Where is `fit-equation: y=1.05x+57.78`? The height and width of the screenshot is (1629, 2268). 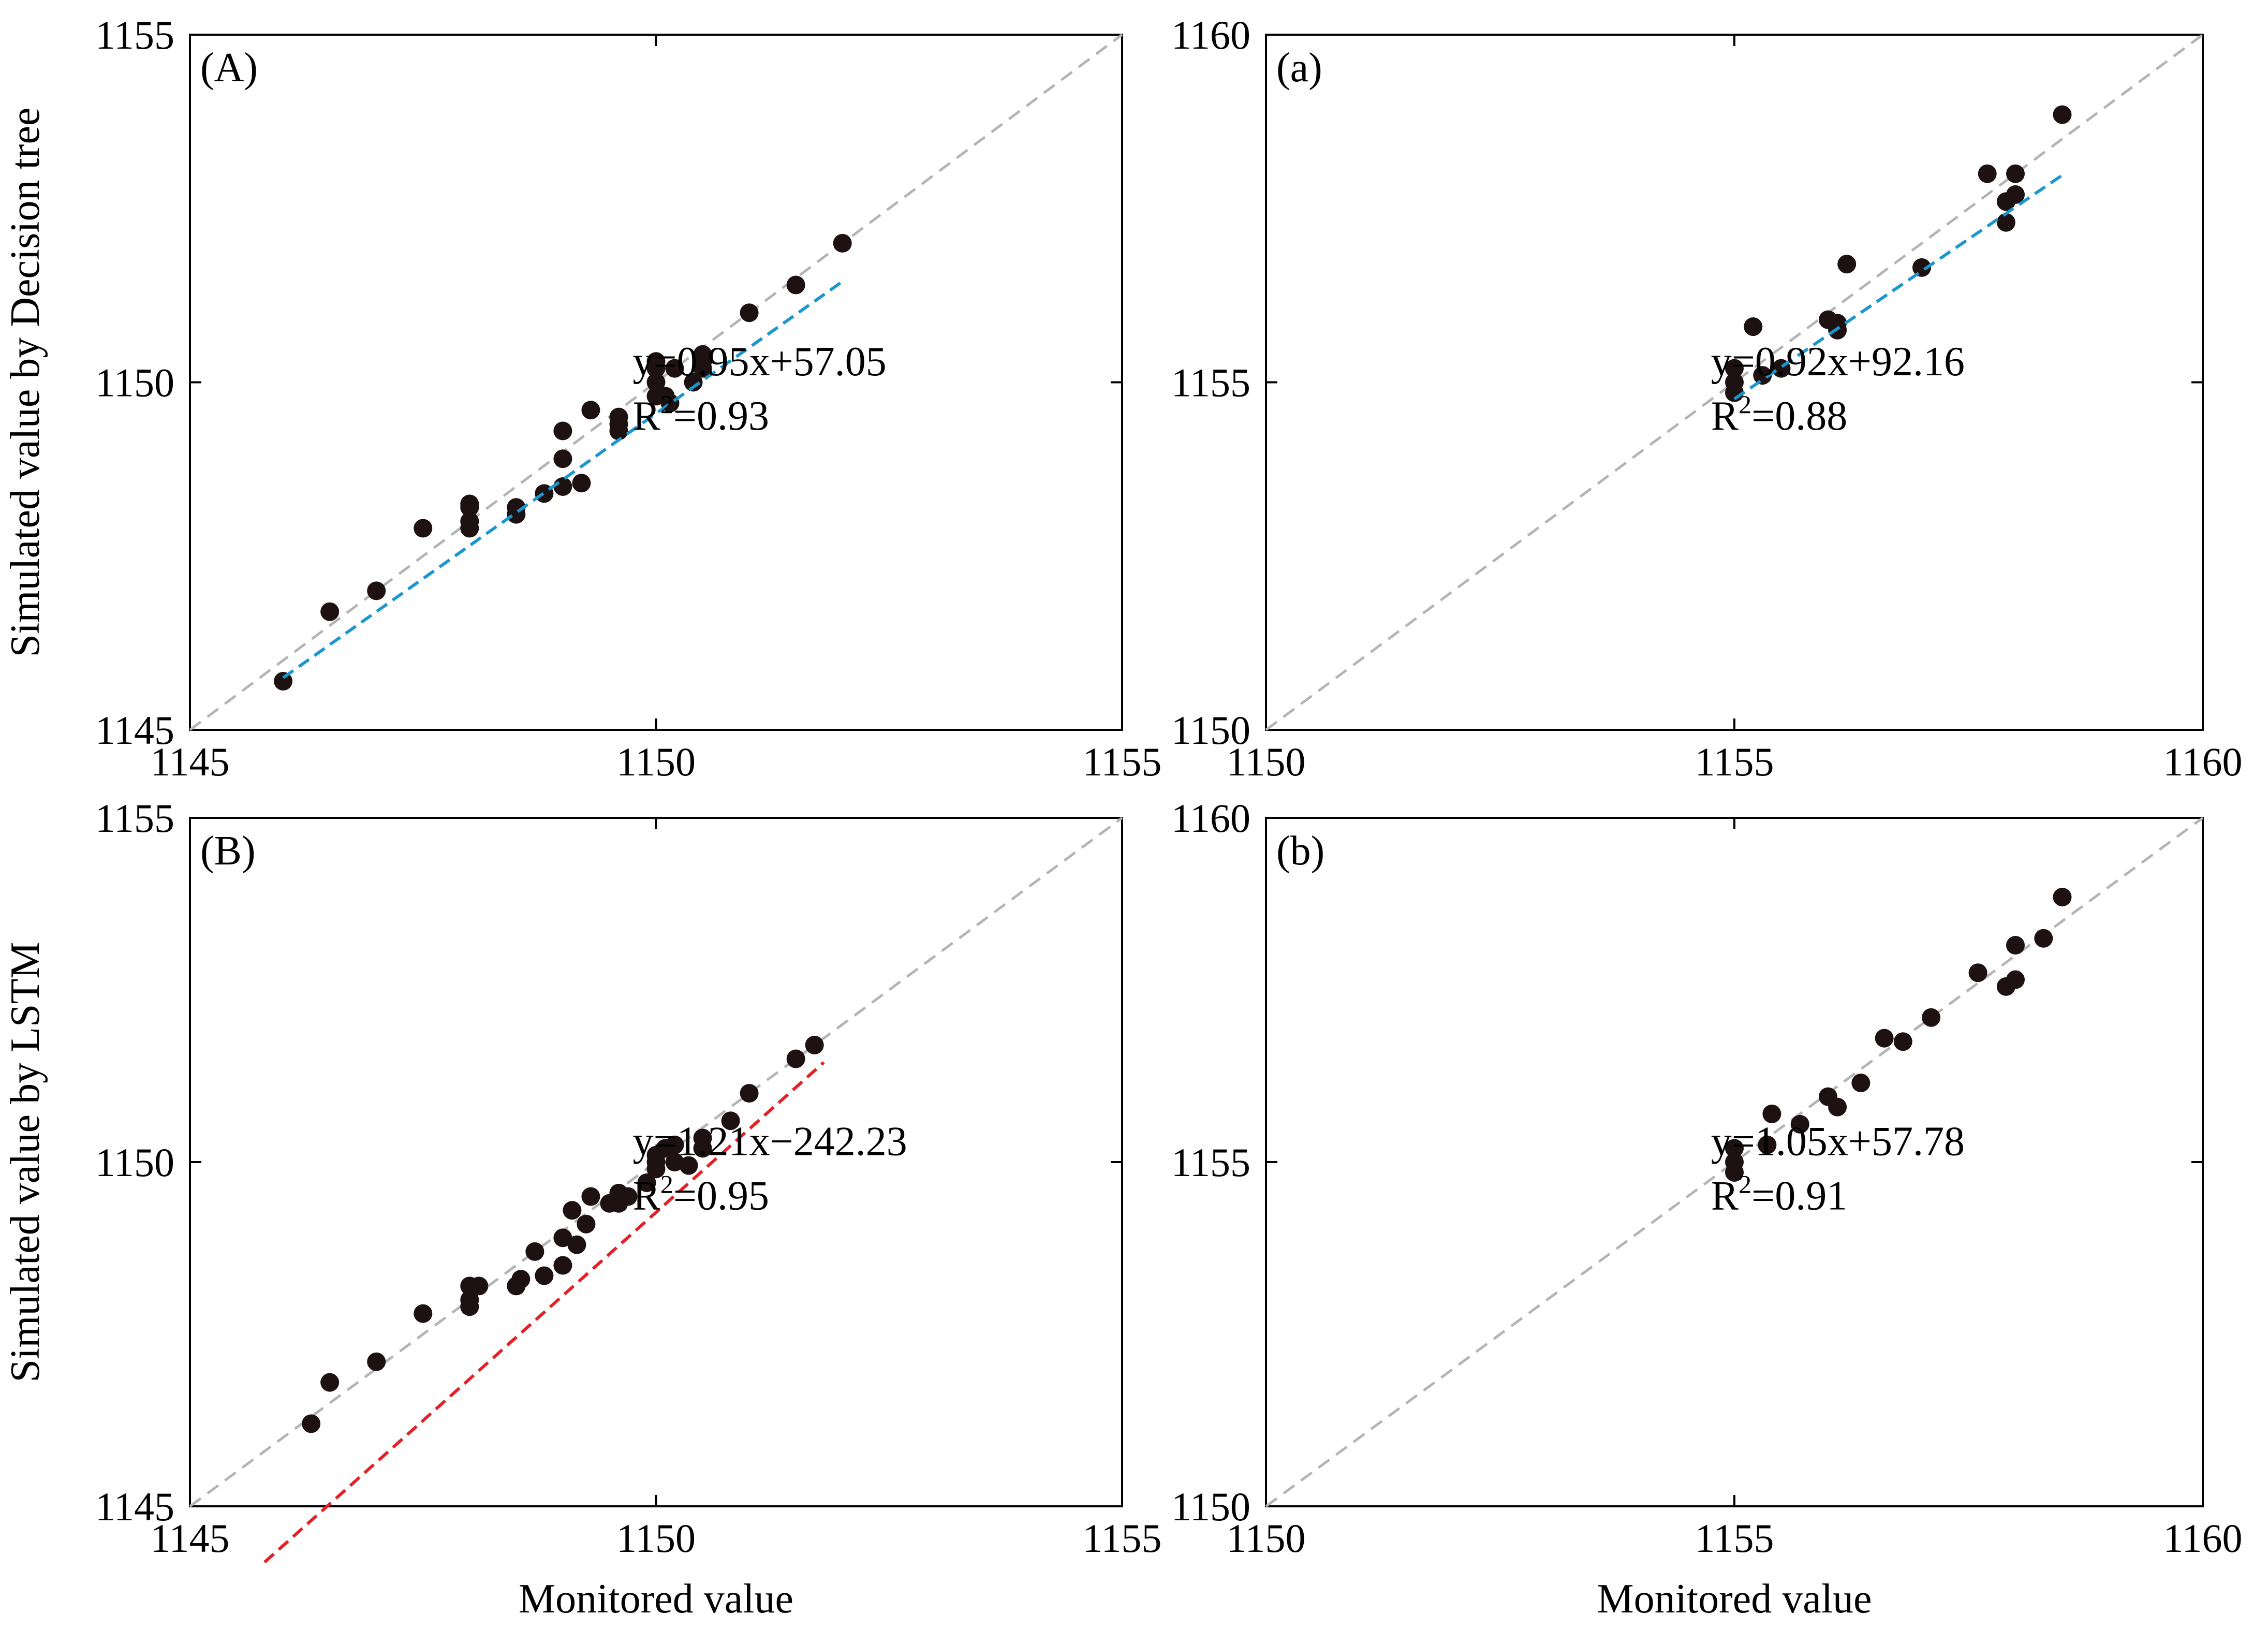 fit-equation: y=1.05x+57.78 is located at coordinates (1838, 1142).